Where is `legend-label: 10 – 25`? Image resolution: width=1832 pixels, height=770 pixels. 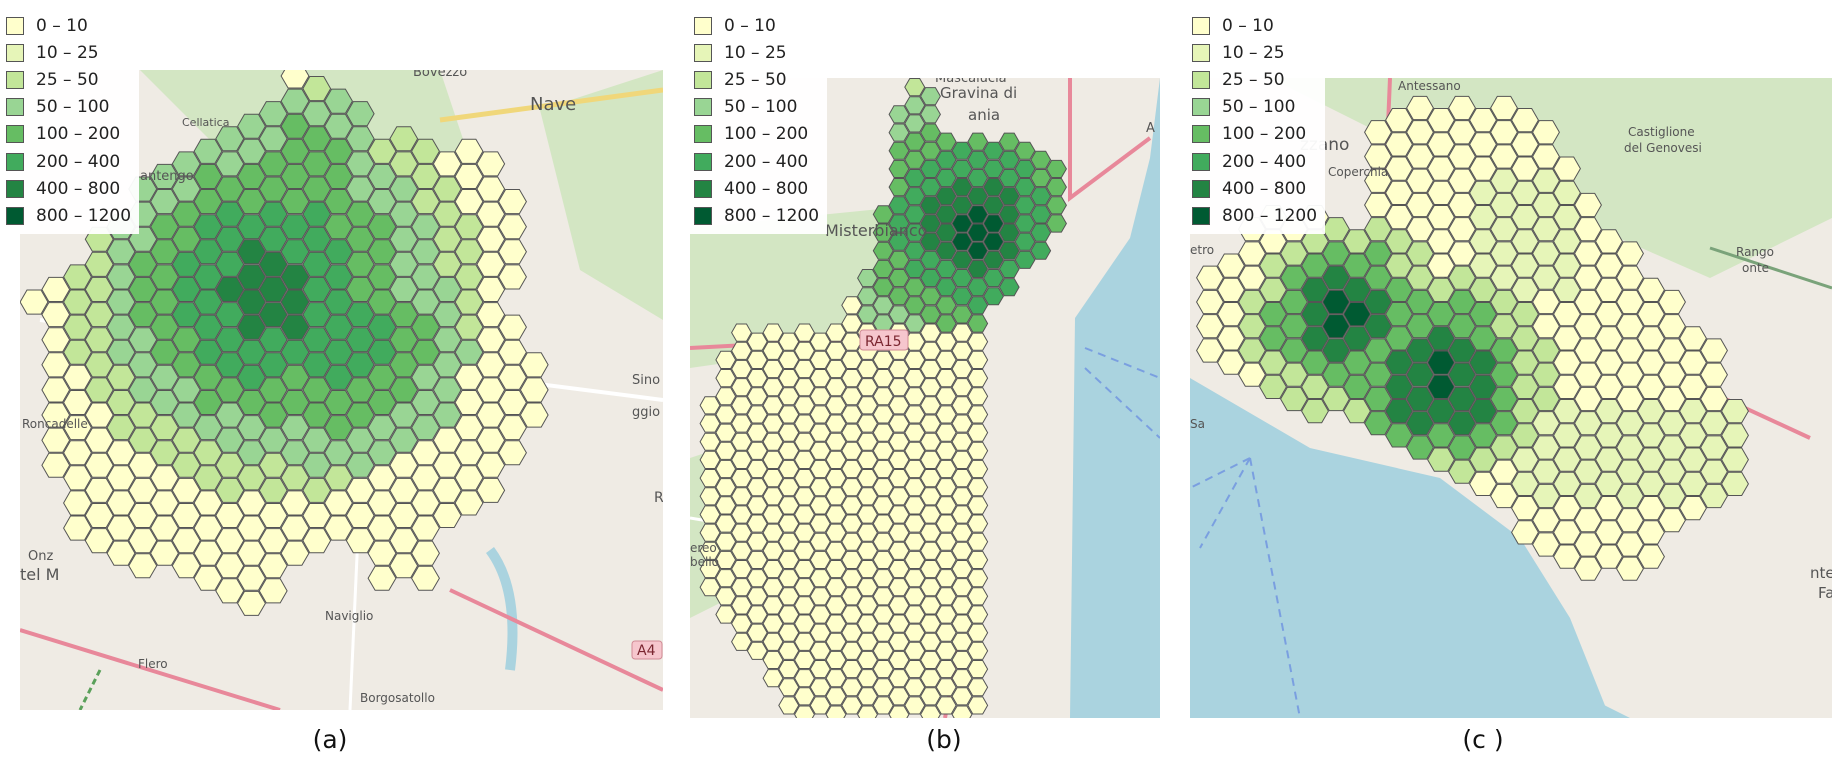 legend-label: 10 – 25 is located at coordinates (67, 52).